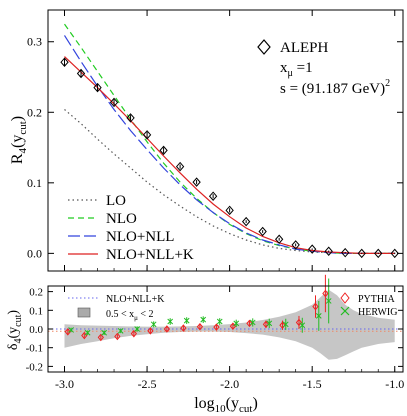  I want to click on x-axis-label: log10(ycut), so click(226, 405).